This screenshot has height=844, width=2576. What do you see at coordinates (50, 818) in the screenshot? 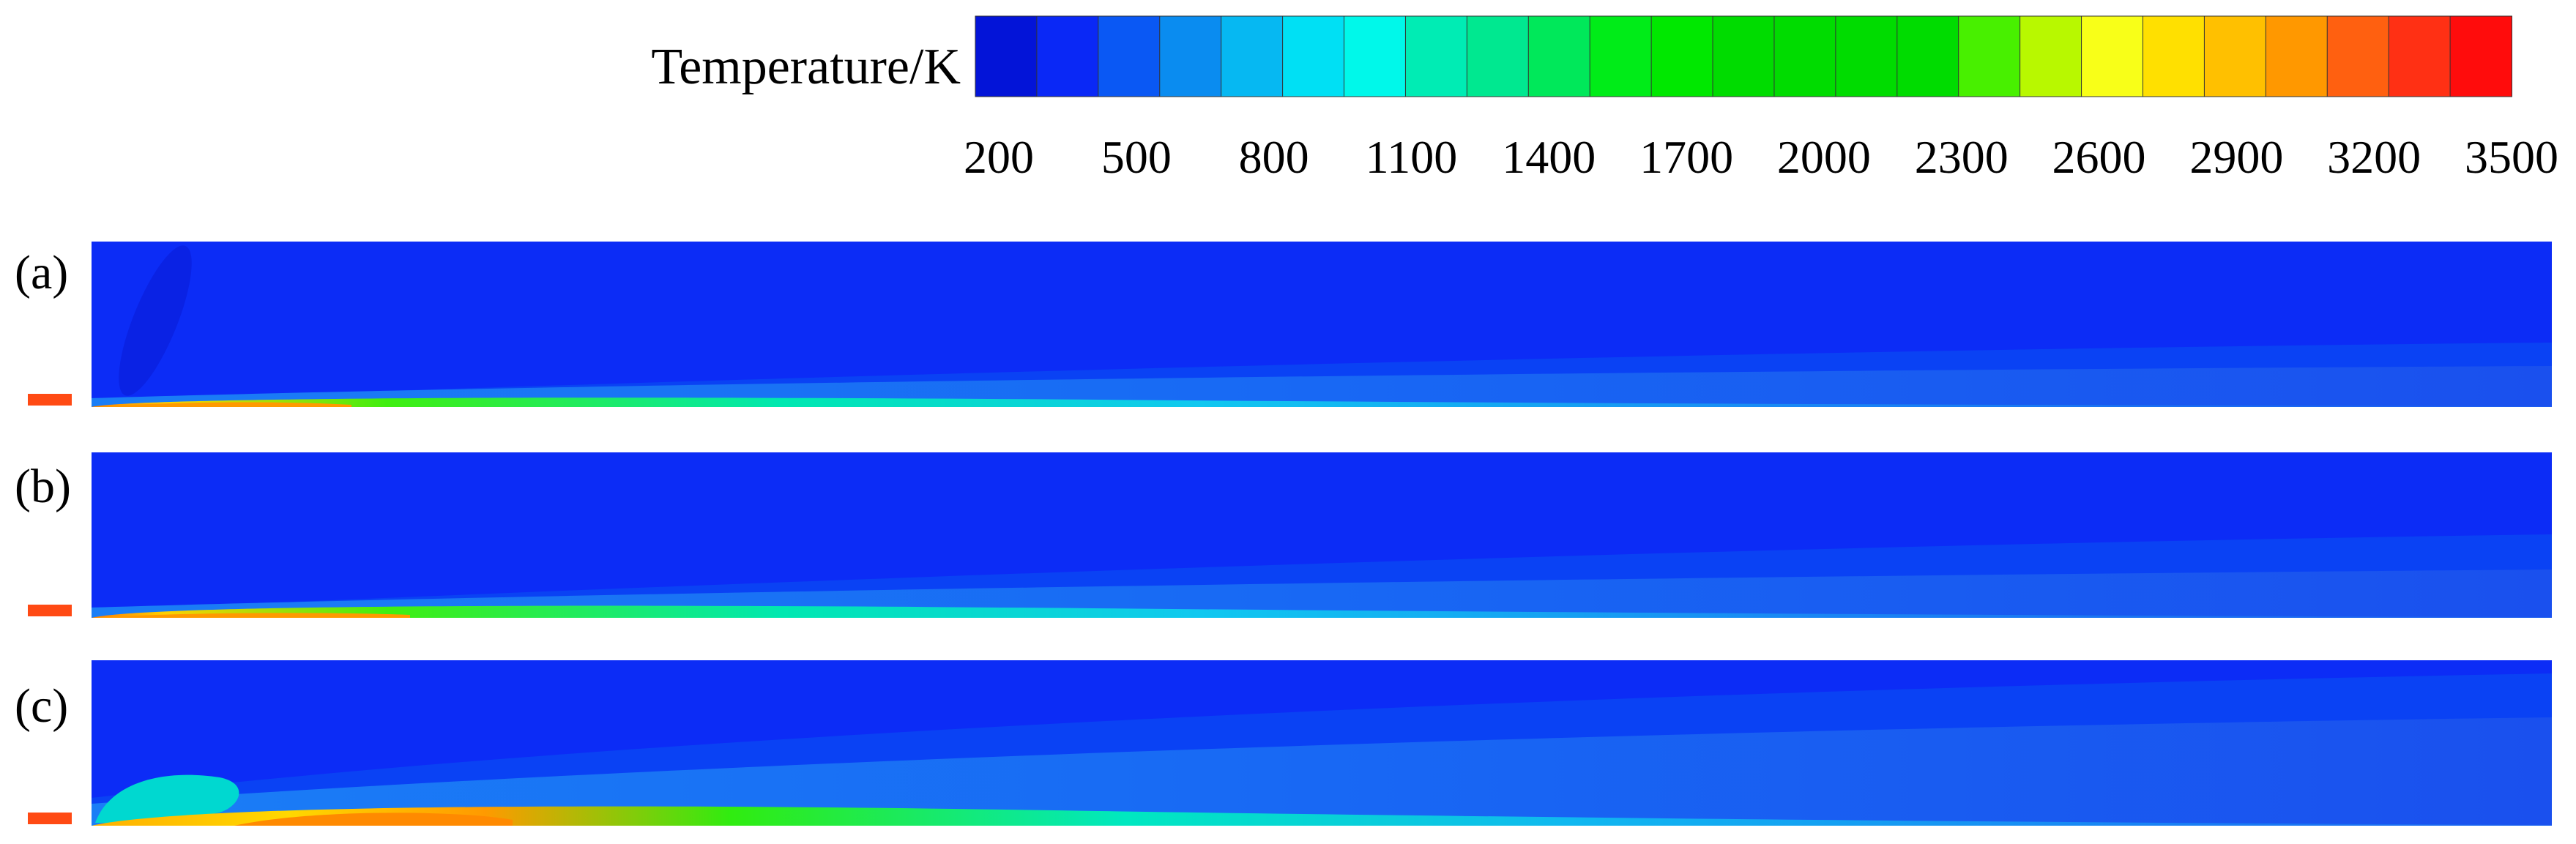
I see `nozzle-c` at bounding box center [50, 818].